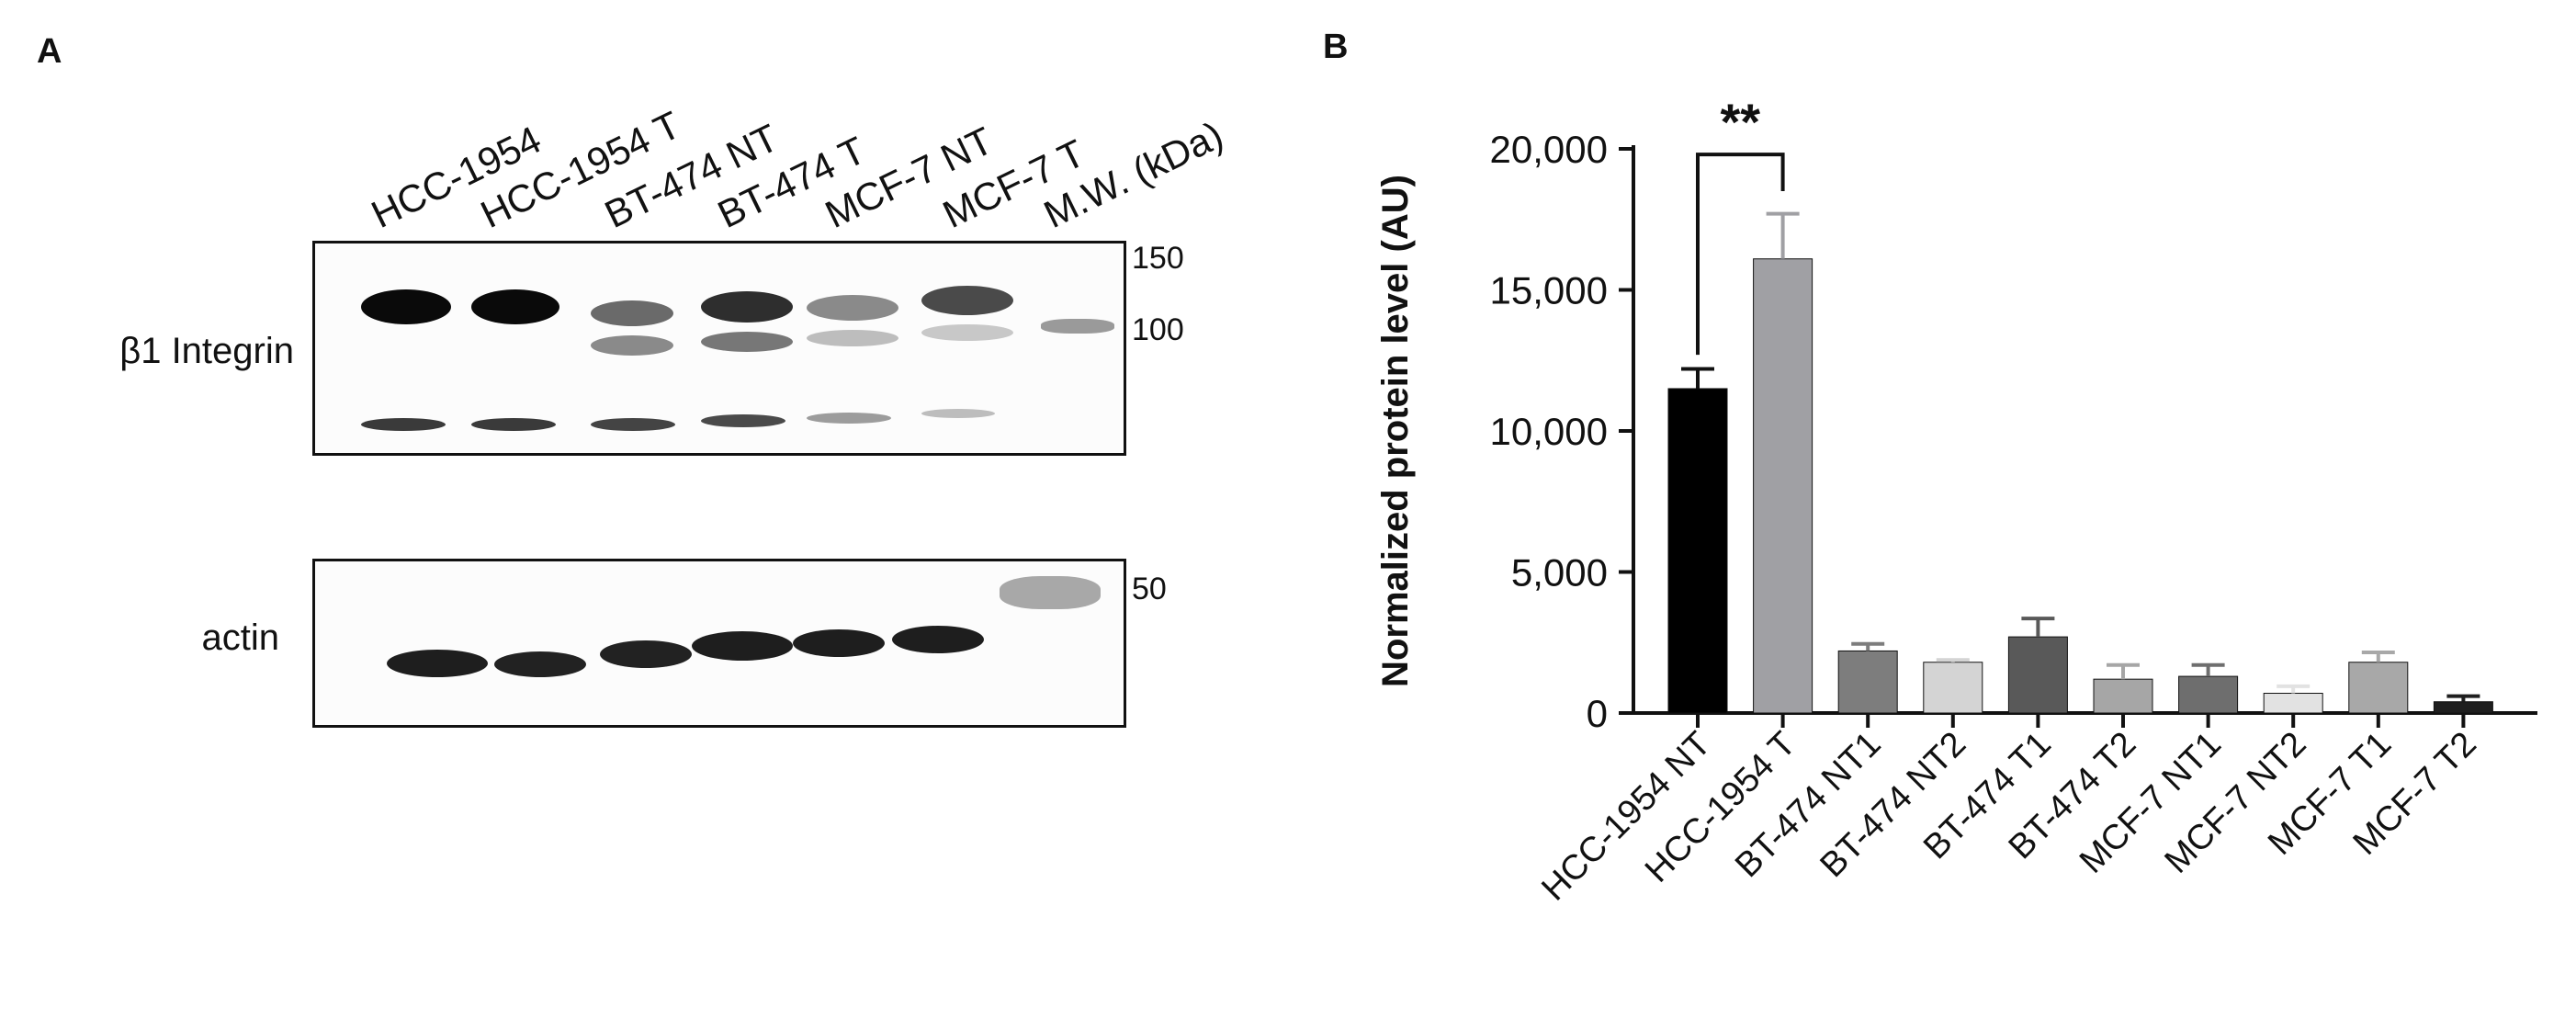 Image resolution: width=2576 pixels, height=1019 pixels. Describe the element at coordinates (1158, 258) in the screenshot. I see `mw-marker-150: 150` at that location.